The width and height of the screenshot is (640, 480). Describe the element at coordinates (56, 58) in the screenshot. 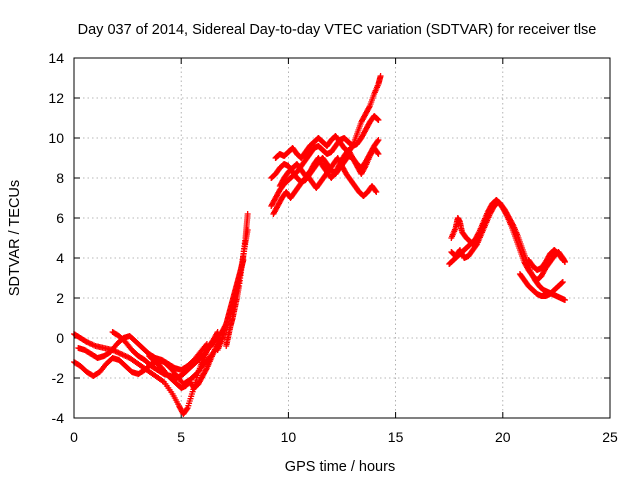

I see `y-tick-label: 14` at that location.